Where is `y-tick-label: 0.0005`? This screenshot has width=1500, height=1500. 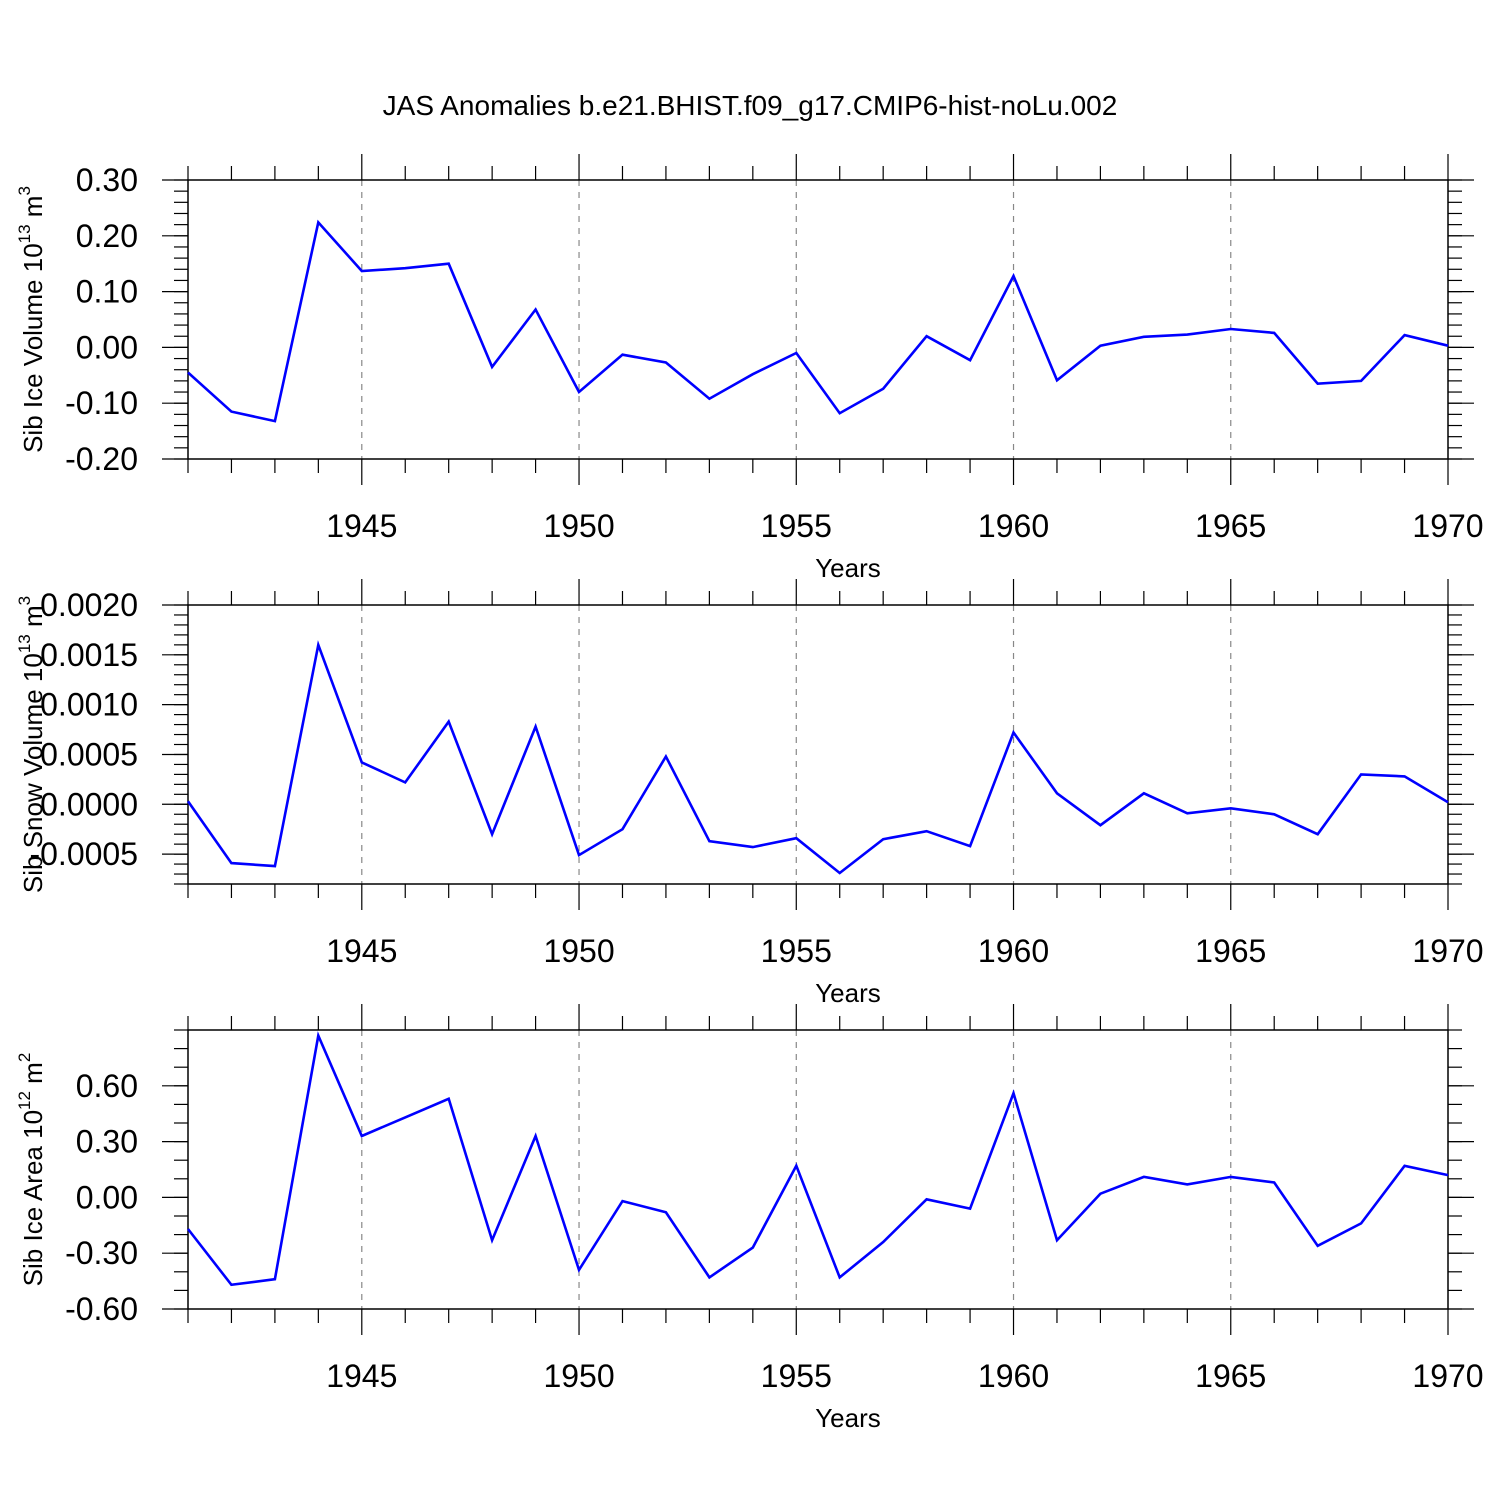 y-tick-label: 0.0005 is located at coordinates (89, 754).